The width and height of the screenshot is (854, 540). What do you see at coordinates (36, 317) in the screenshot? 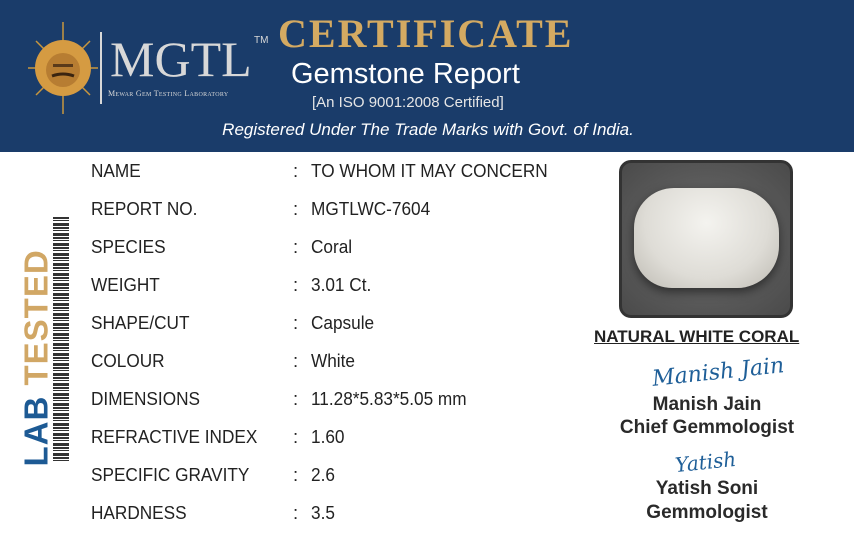
I see `tested-word: TESTED` at bounding box center [36, 317].